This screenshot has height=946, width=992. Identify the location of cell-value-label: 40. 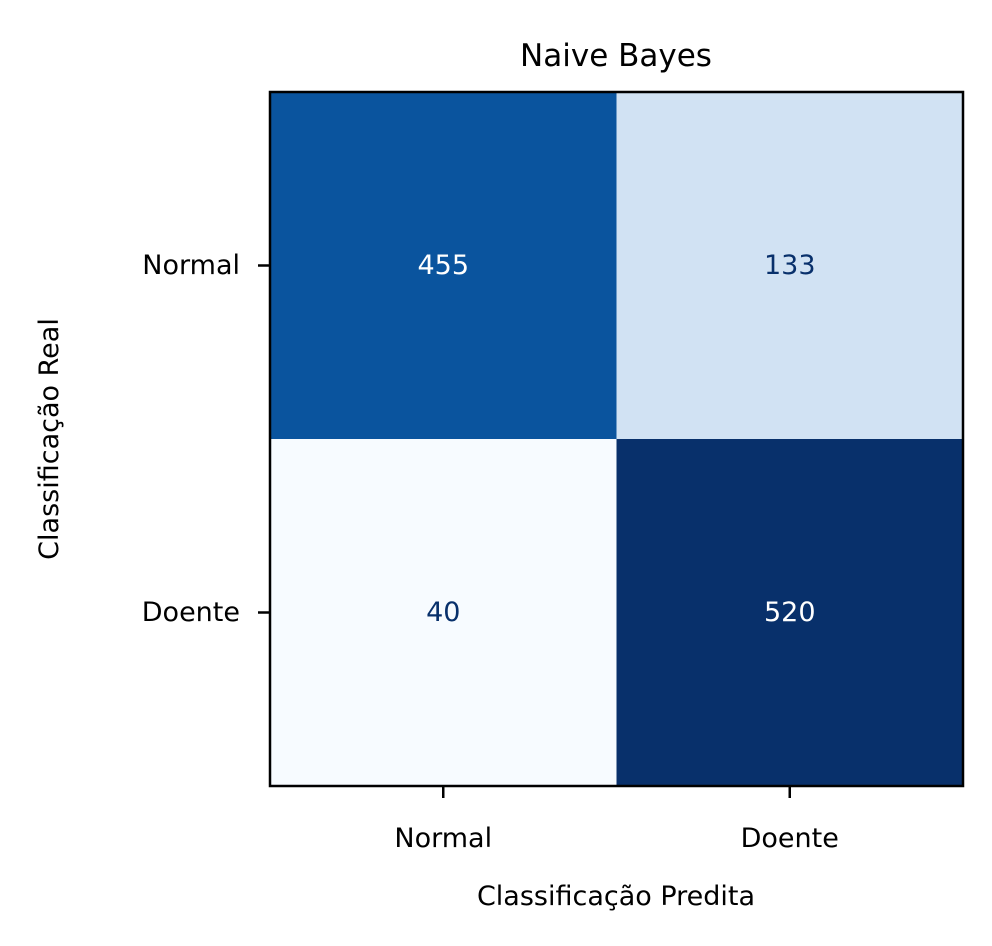
(443, 612).